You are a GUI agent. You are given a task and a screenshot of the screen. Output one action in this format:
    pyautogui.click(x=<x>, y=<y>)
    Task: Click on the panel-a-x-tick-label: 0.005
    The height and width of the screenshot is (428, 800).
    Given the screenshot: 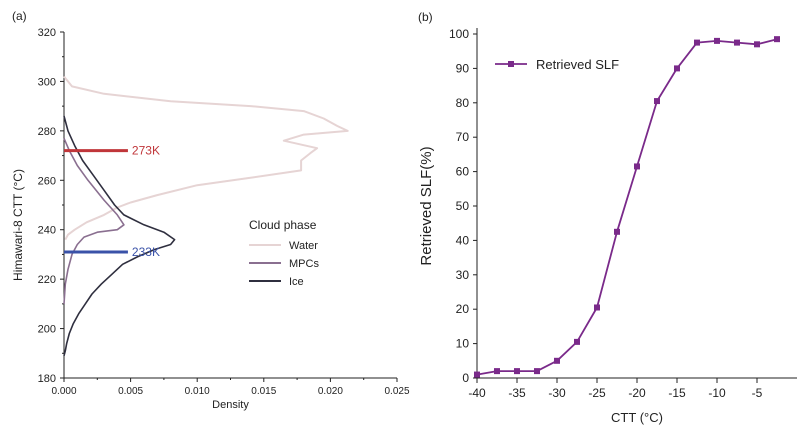 What is the action you would take?
    pyautogui.click(x=130, y=391)
    